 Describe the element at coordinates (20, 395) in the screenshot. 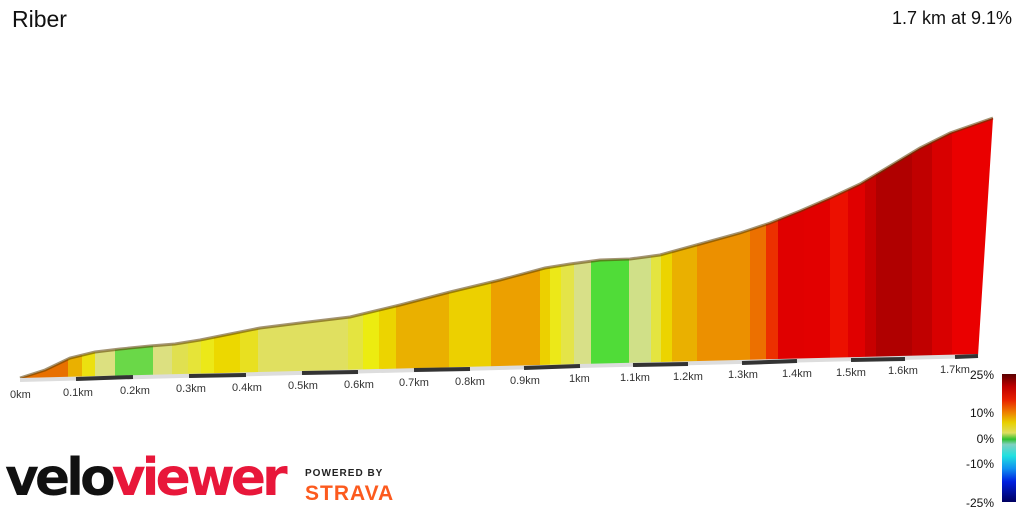

I see `x-tick-label: 0km` at that location.